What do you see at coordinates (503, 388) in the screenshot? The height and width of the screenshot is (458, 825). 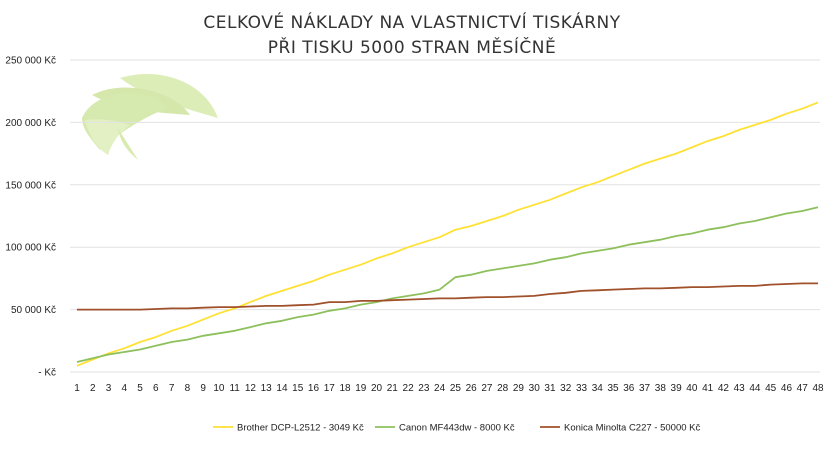 I see `x-tick-label: 28` at bounding box center [503, 388].